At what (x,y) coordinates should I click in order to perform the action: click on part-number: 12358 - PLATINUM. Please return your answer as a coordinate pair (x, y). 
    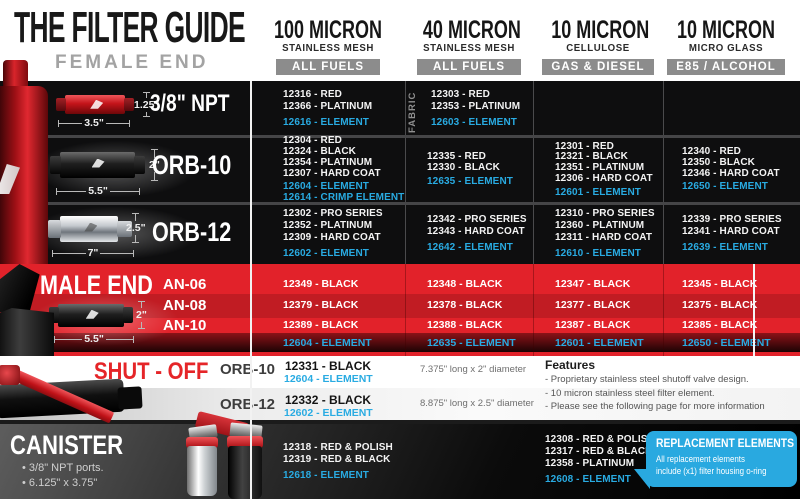
    Looking at the image, I should click on (590, 463).